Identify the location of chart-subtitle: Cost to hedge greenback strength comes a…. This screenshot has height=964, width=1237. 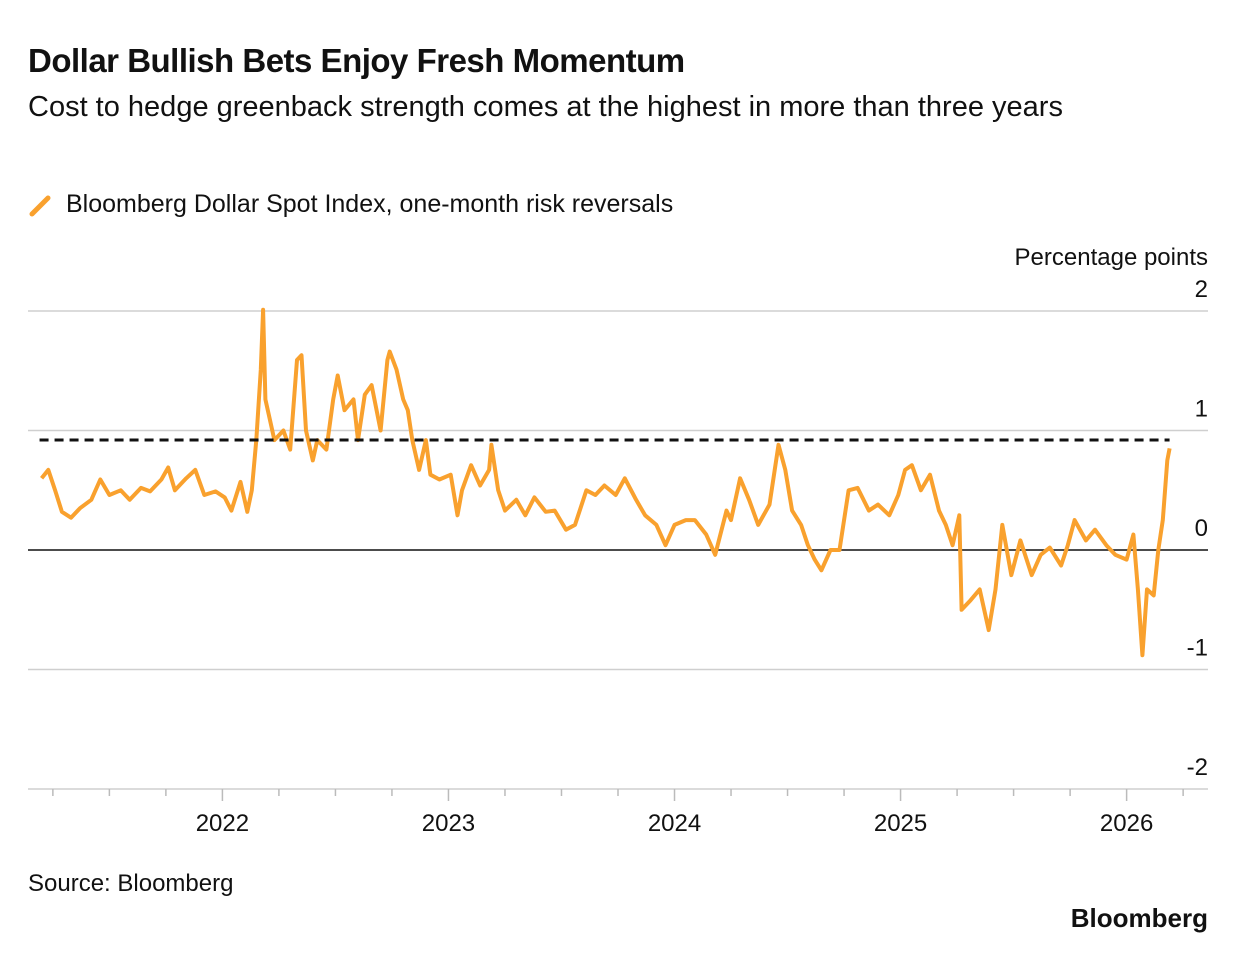
(545, 107).